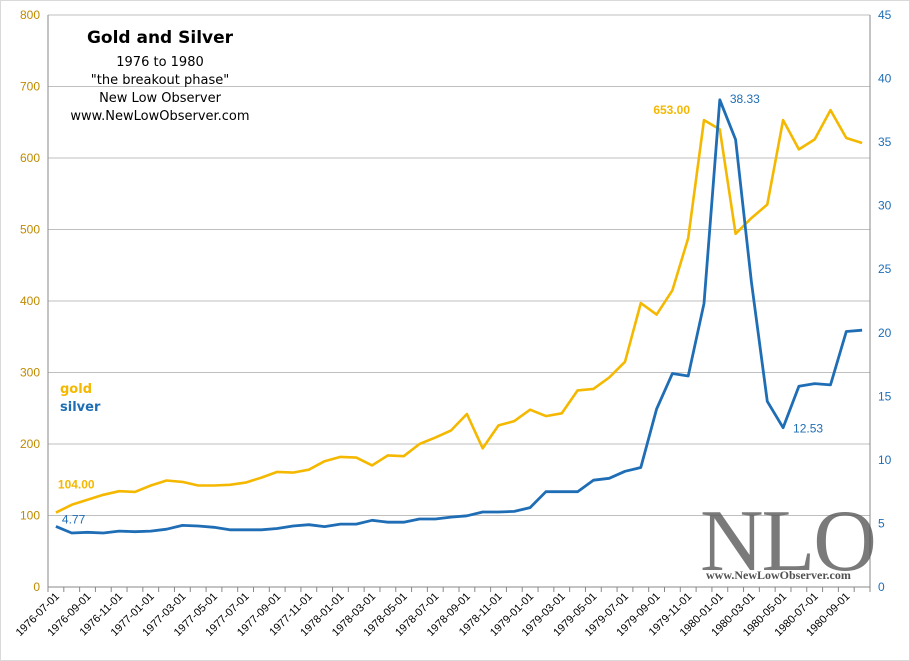  Describe the element at coordinates (30, 373) in the screenshot. I see `y-tick-label-left: 300` at that location.